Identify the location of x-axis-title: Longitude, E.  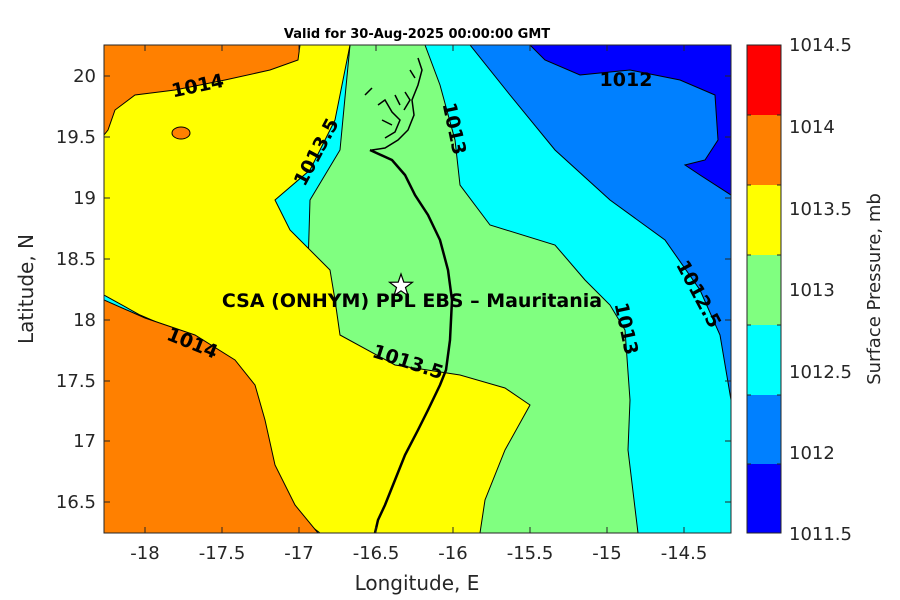
(417, 583).